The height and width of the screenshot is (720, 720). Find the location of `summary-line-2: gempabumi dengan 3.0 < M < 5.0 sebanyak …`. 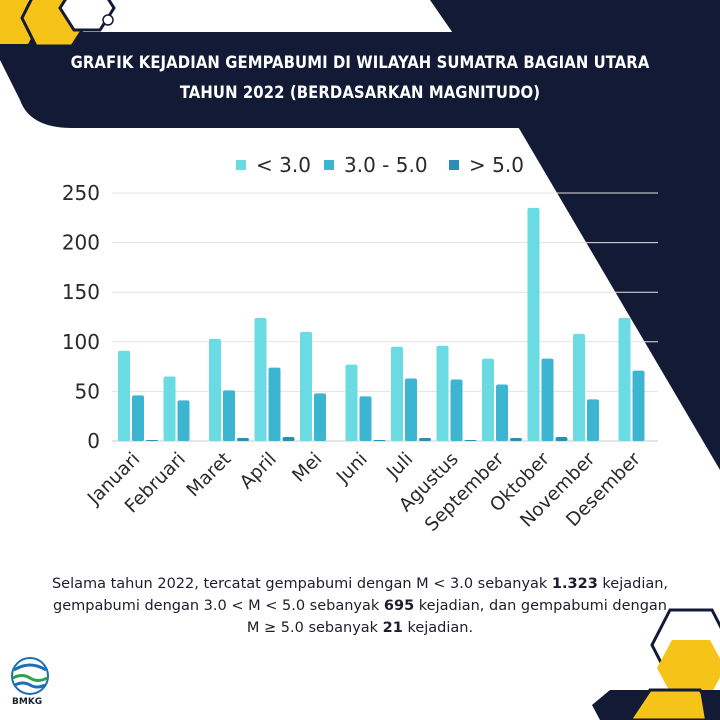

summary-line-2: gempabumi dengan 3.0 < M < 5.0 sebanyak … is located at coordinates (360, 606).